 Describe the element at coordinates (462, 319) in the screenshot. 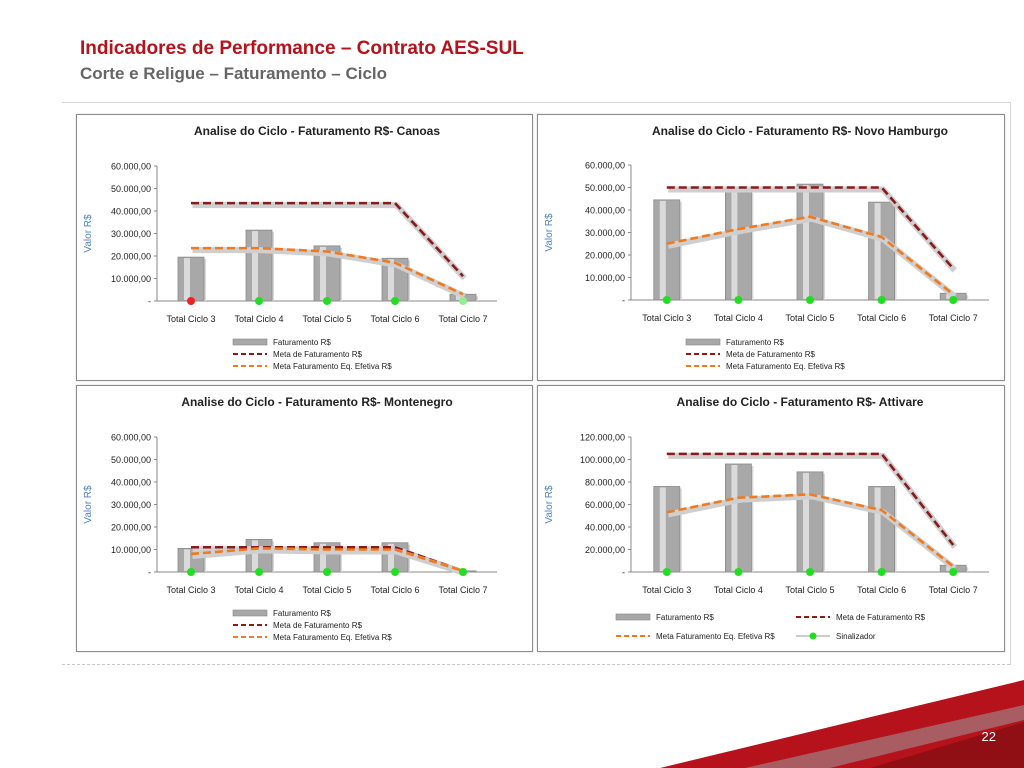

I see `x-tick-label: Total Ciclo 7` at that location.